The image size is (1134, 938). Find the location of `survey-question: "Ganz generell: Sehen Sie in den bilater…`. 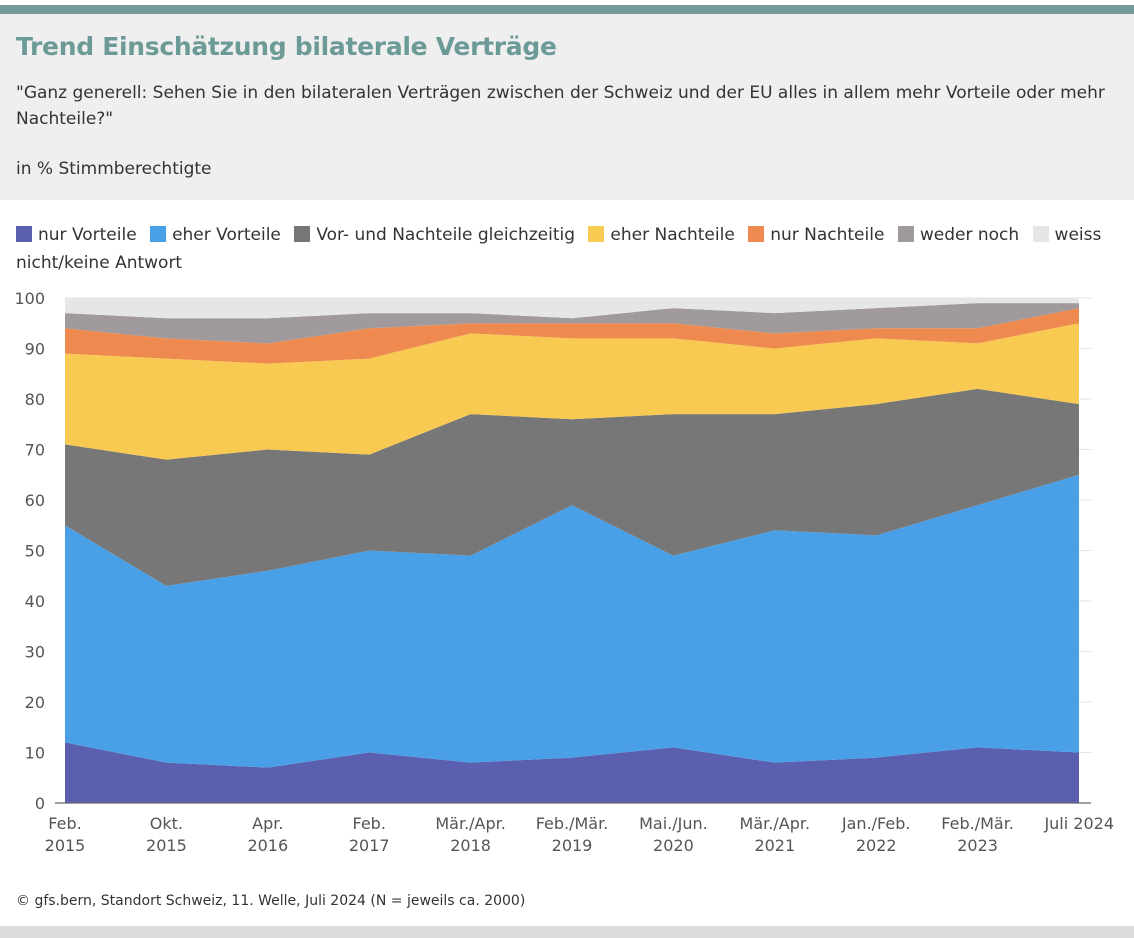

survey-question: "Ganz generell: Sehen Sie in den bilater… is located at coordinates (560, 106).